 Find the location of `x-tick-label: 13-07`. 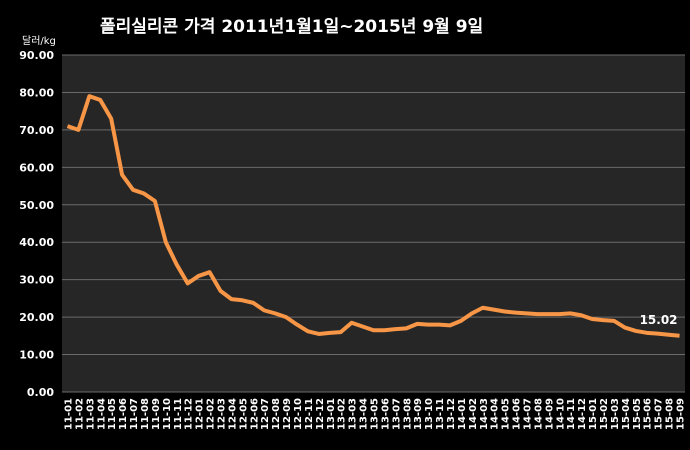

x-tick-label: 13-07 is located at coordinates (396, 414).